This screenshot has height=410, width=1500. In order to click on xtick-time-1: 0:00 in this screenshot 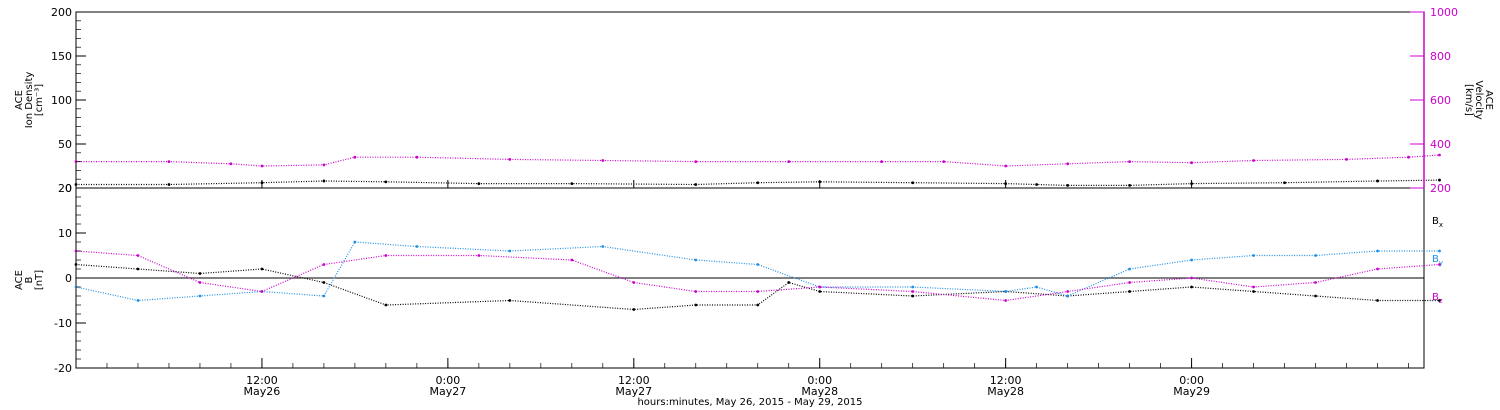, I will do `click(448, 380)`.